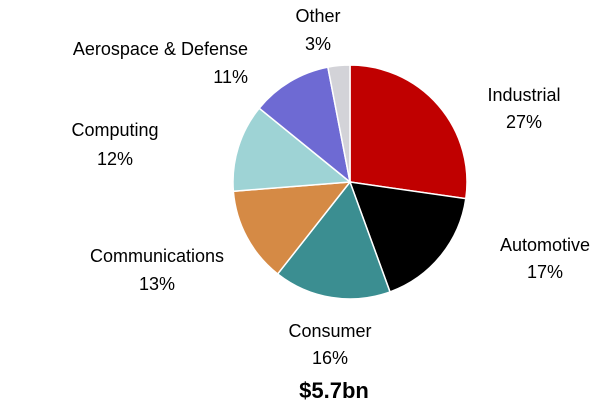 This screenshot has width=604, height=417. I want to click on total-label: $5.7bn, so click(334, 390).